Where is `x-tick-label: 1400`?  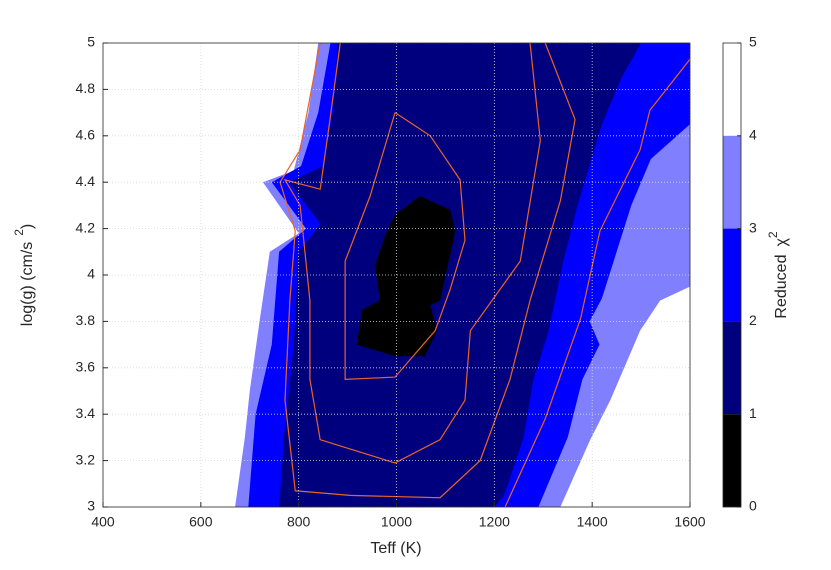 x-tick-label: 1400 is located at coordinates (592, 522).